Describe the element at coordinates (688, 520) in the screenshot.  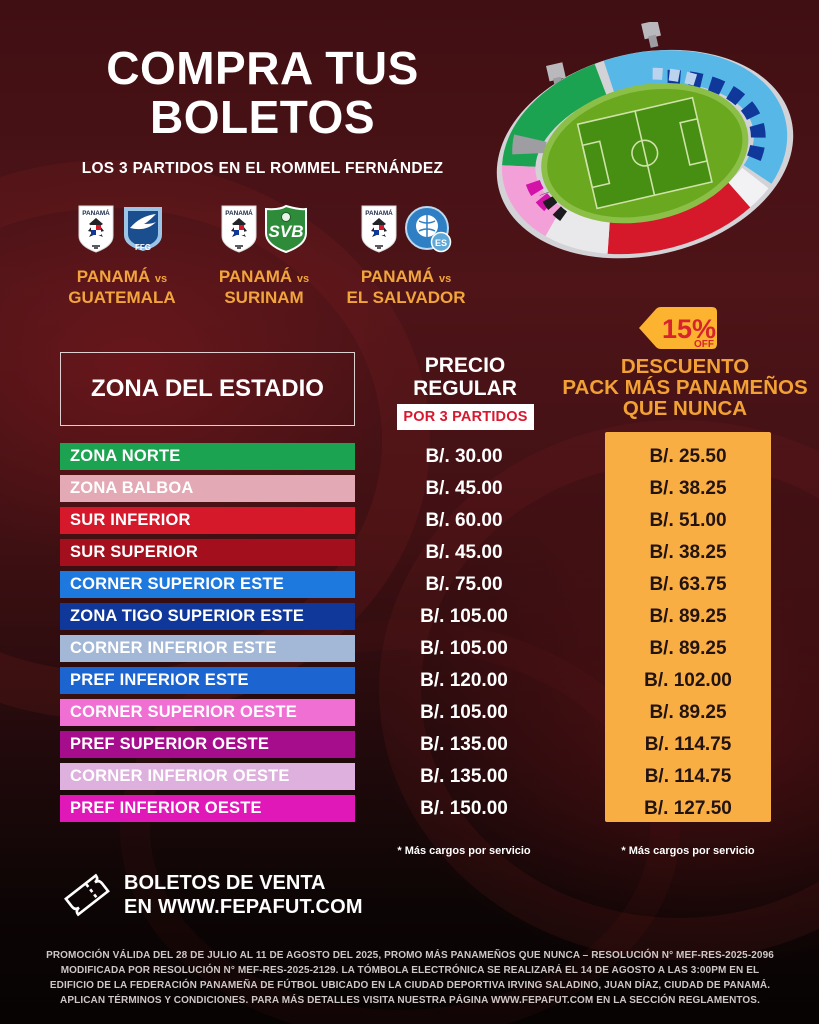
I see `discount-price: B/. 51.00` at that location.